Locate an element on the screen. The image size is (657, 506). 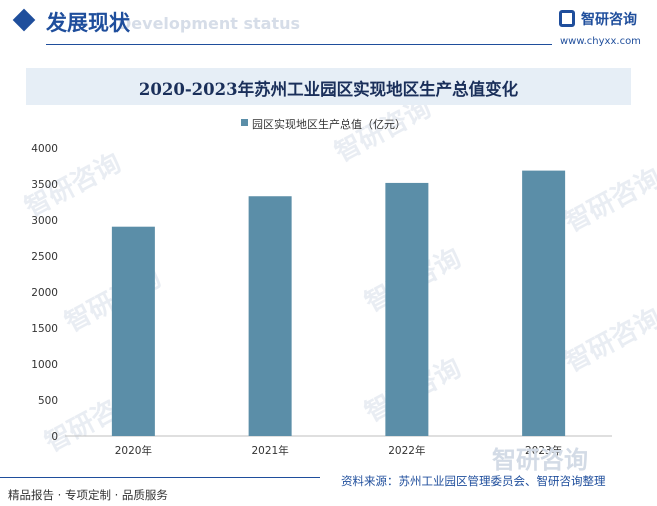
footer-tagline: 精品报告 · 专项定制 · 品质服务 is located at coordinates (88, 495).